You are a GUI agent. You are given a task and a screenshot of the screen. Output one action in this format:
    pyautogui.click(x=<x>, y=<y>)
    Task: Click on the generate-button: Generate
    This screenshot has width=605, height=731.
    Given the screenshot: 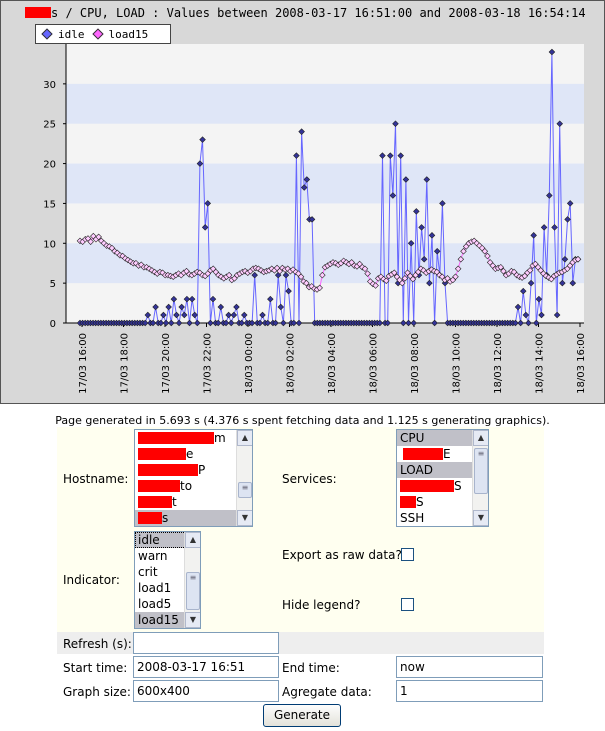 What is the action you would take?
    pyautogui.click(x=302, y=715)
    